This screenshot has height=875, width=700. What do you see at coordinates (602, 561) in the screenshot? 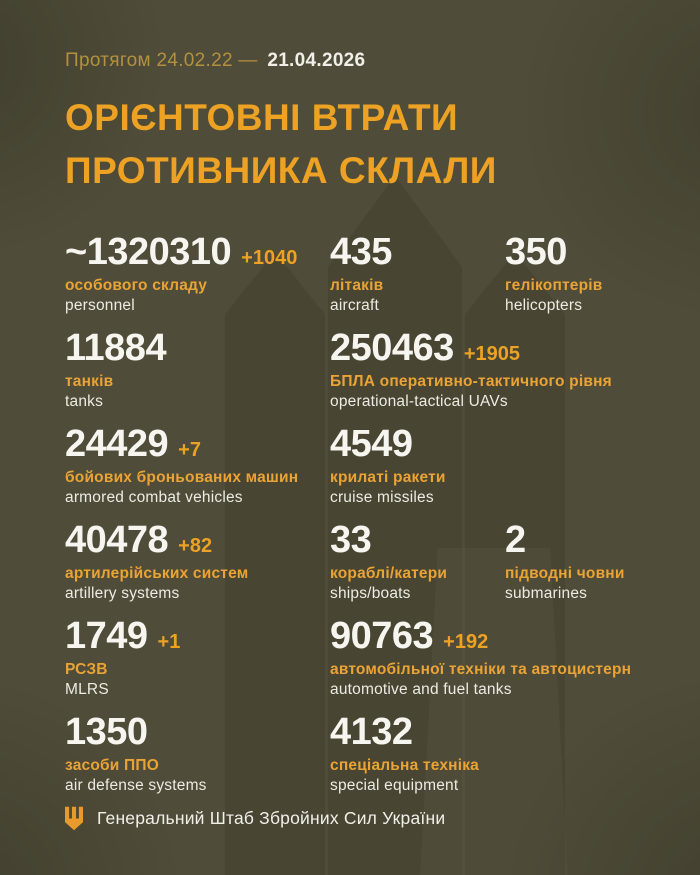
I see `stat-submarines: 2 підводні човни submarines` at bounding box center [602, 561].